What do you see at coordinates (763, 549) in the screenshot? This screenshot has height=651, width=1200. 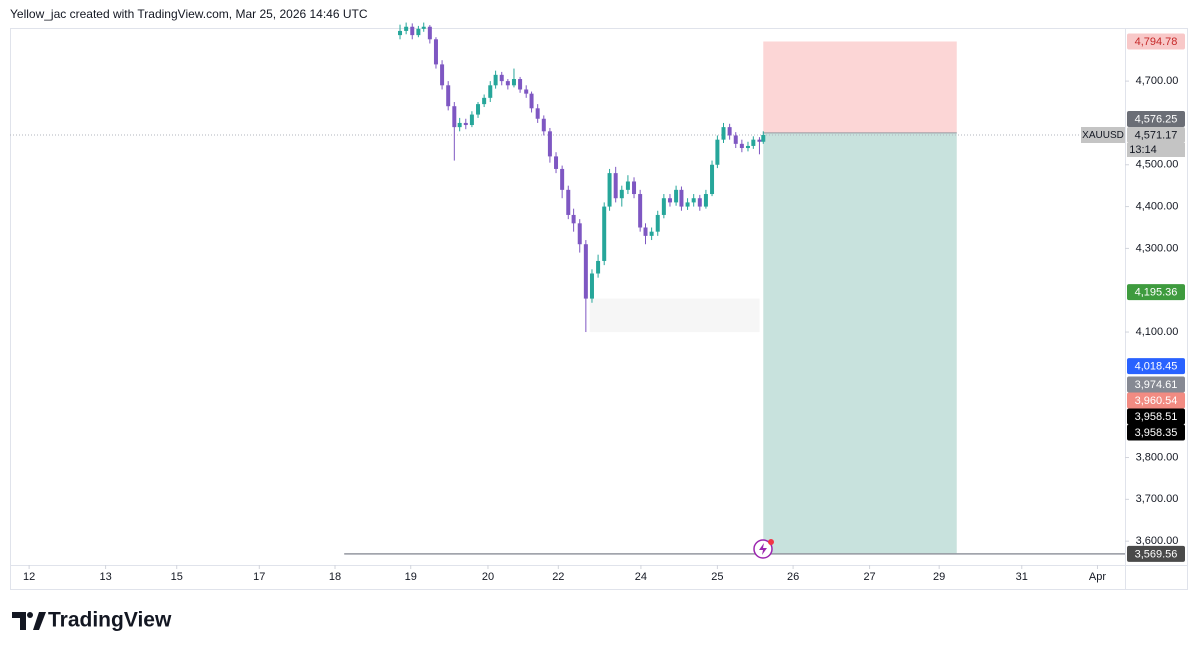 I see `alert-icon` at bounding box center [763, 549].